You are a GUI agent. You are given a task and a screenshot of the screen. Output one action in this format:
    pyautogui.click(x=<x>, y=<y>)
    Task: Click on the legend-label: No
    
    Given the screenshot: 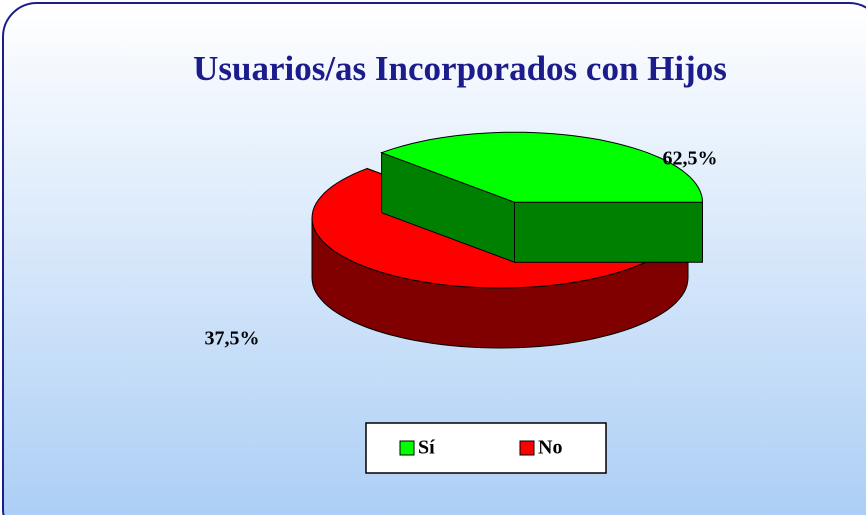 What is the action you would take?
    pyautogui.click(x=550, y=448)
    